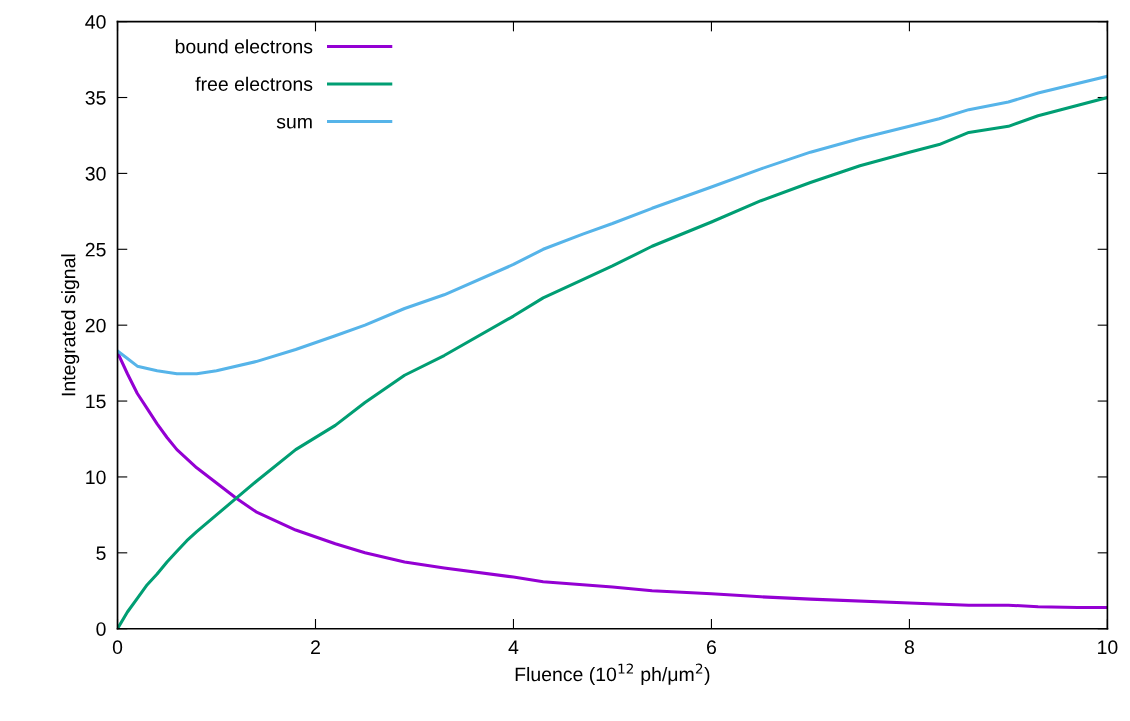 Image resolution: width=1130 pixels, height=721 pixels. What do you see at coordinates (117, 647) in the screenshot?
I see `x-tick-label: 0` at bounding box center [117, 647].